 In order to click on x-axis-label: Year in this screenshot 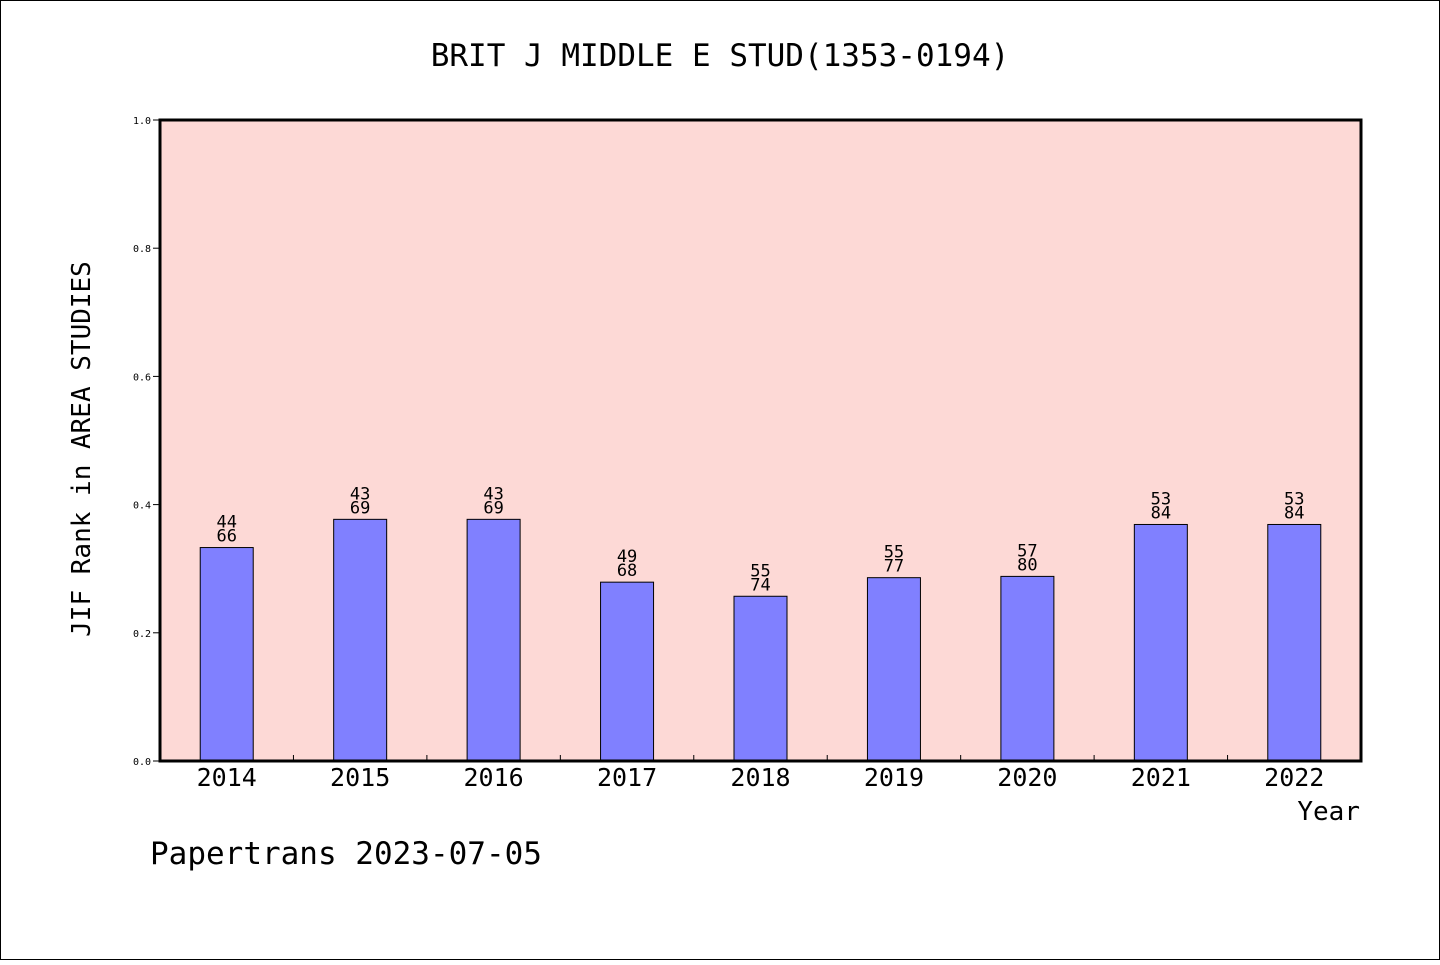, I will do `click(1328, 812)`.